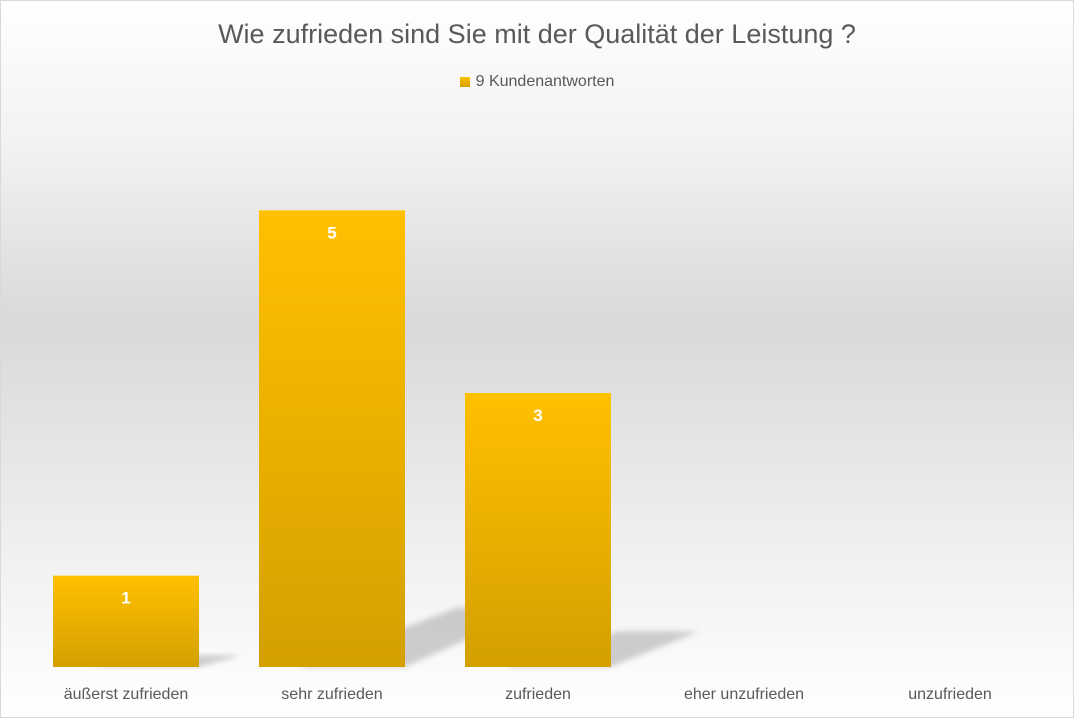 This screenshot has height=718, width=1074. Describe the element at coordinates (950, 694) in the screenshot. I see `category-label-4: unzufrieden` at that location.